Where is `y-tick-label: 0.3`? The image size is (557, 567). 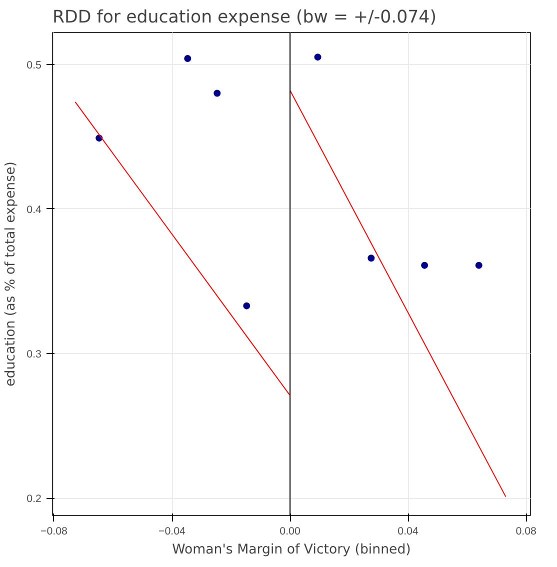
y-tick-label: 0.3 is located at coordinates (34, 354).